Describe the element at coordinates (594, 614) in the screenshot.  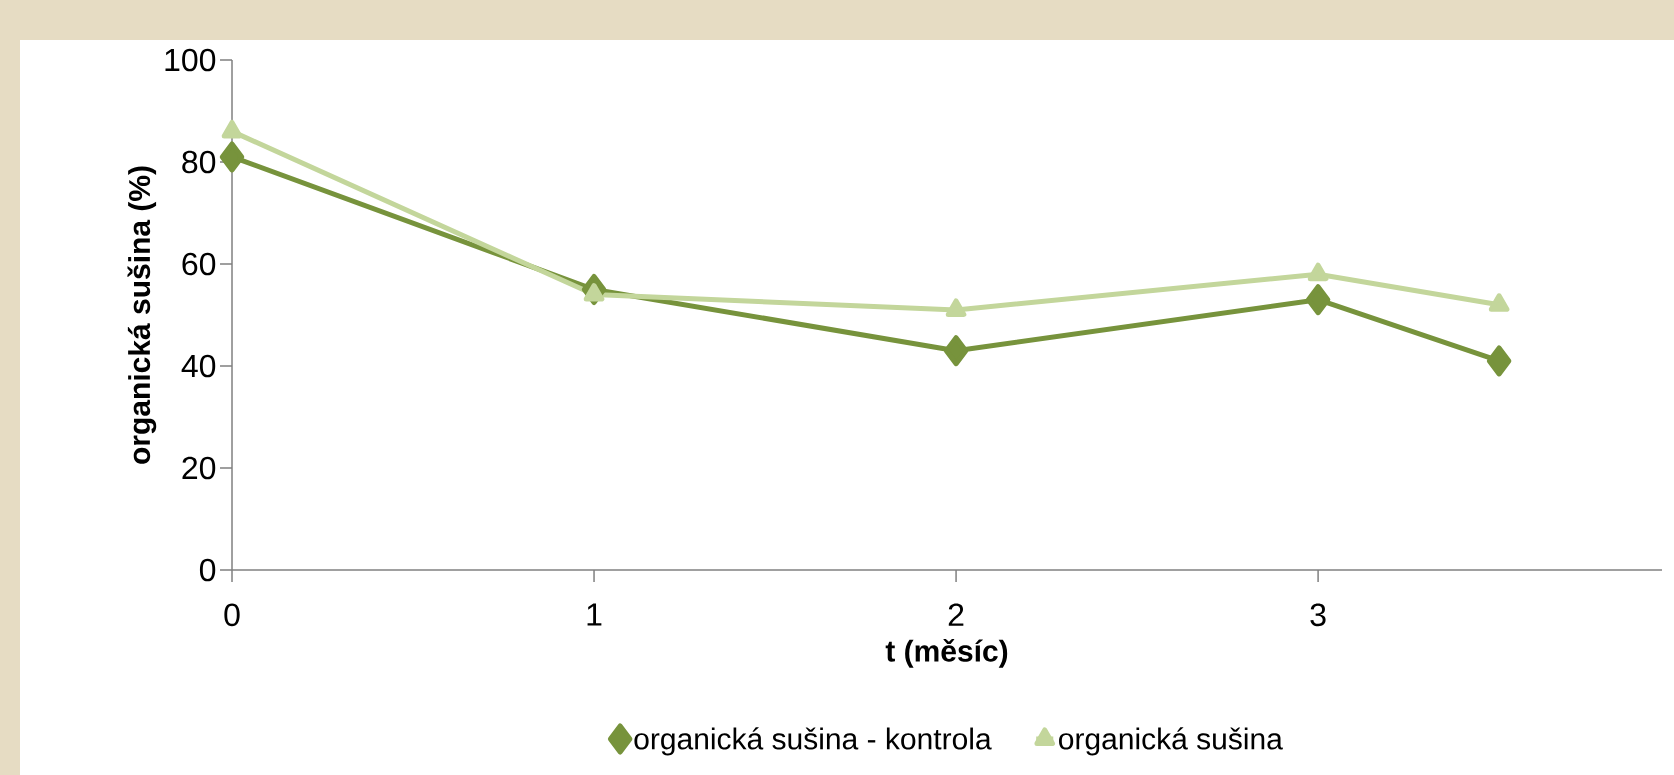
I see `x-tick-label: 1` at that location.